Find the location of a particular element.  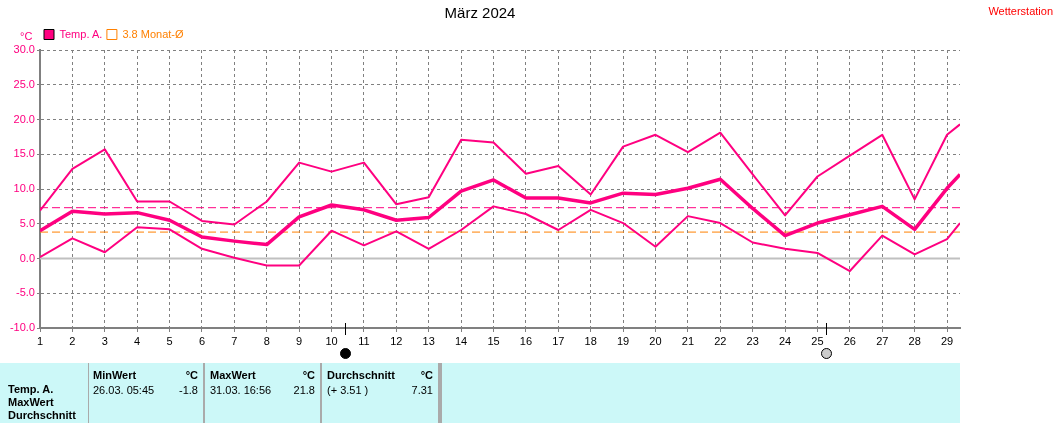

text: 26.03. 05:45 is located at coordinates (124, 390).